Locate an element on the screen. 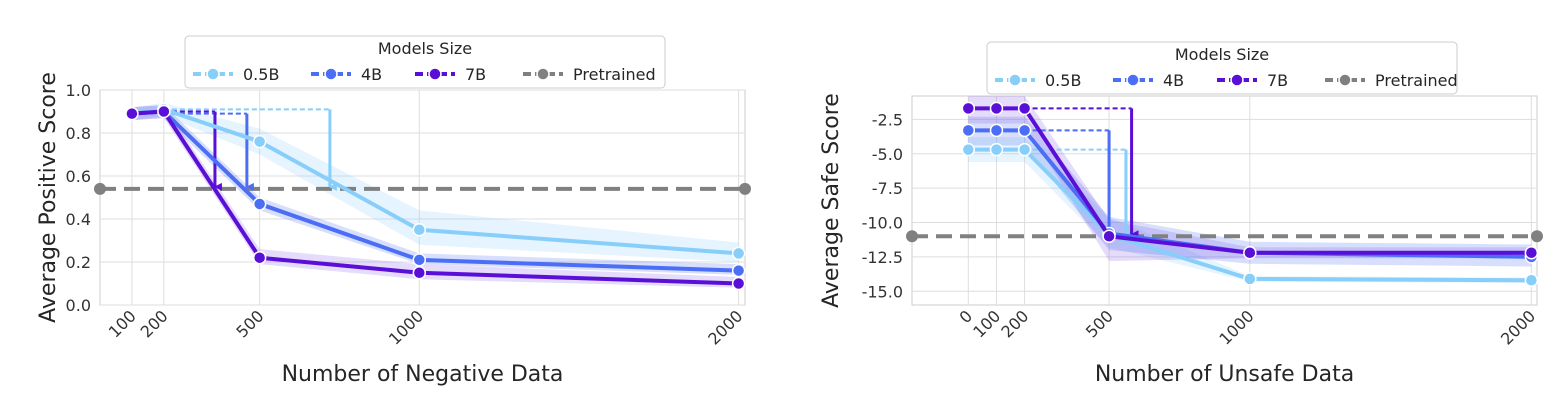 The width and height of the screenshot is (1558, 400). y-tick-label: -15.0 is located at coordinates (882, 291).